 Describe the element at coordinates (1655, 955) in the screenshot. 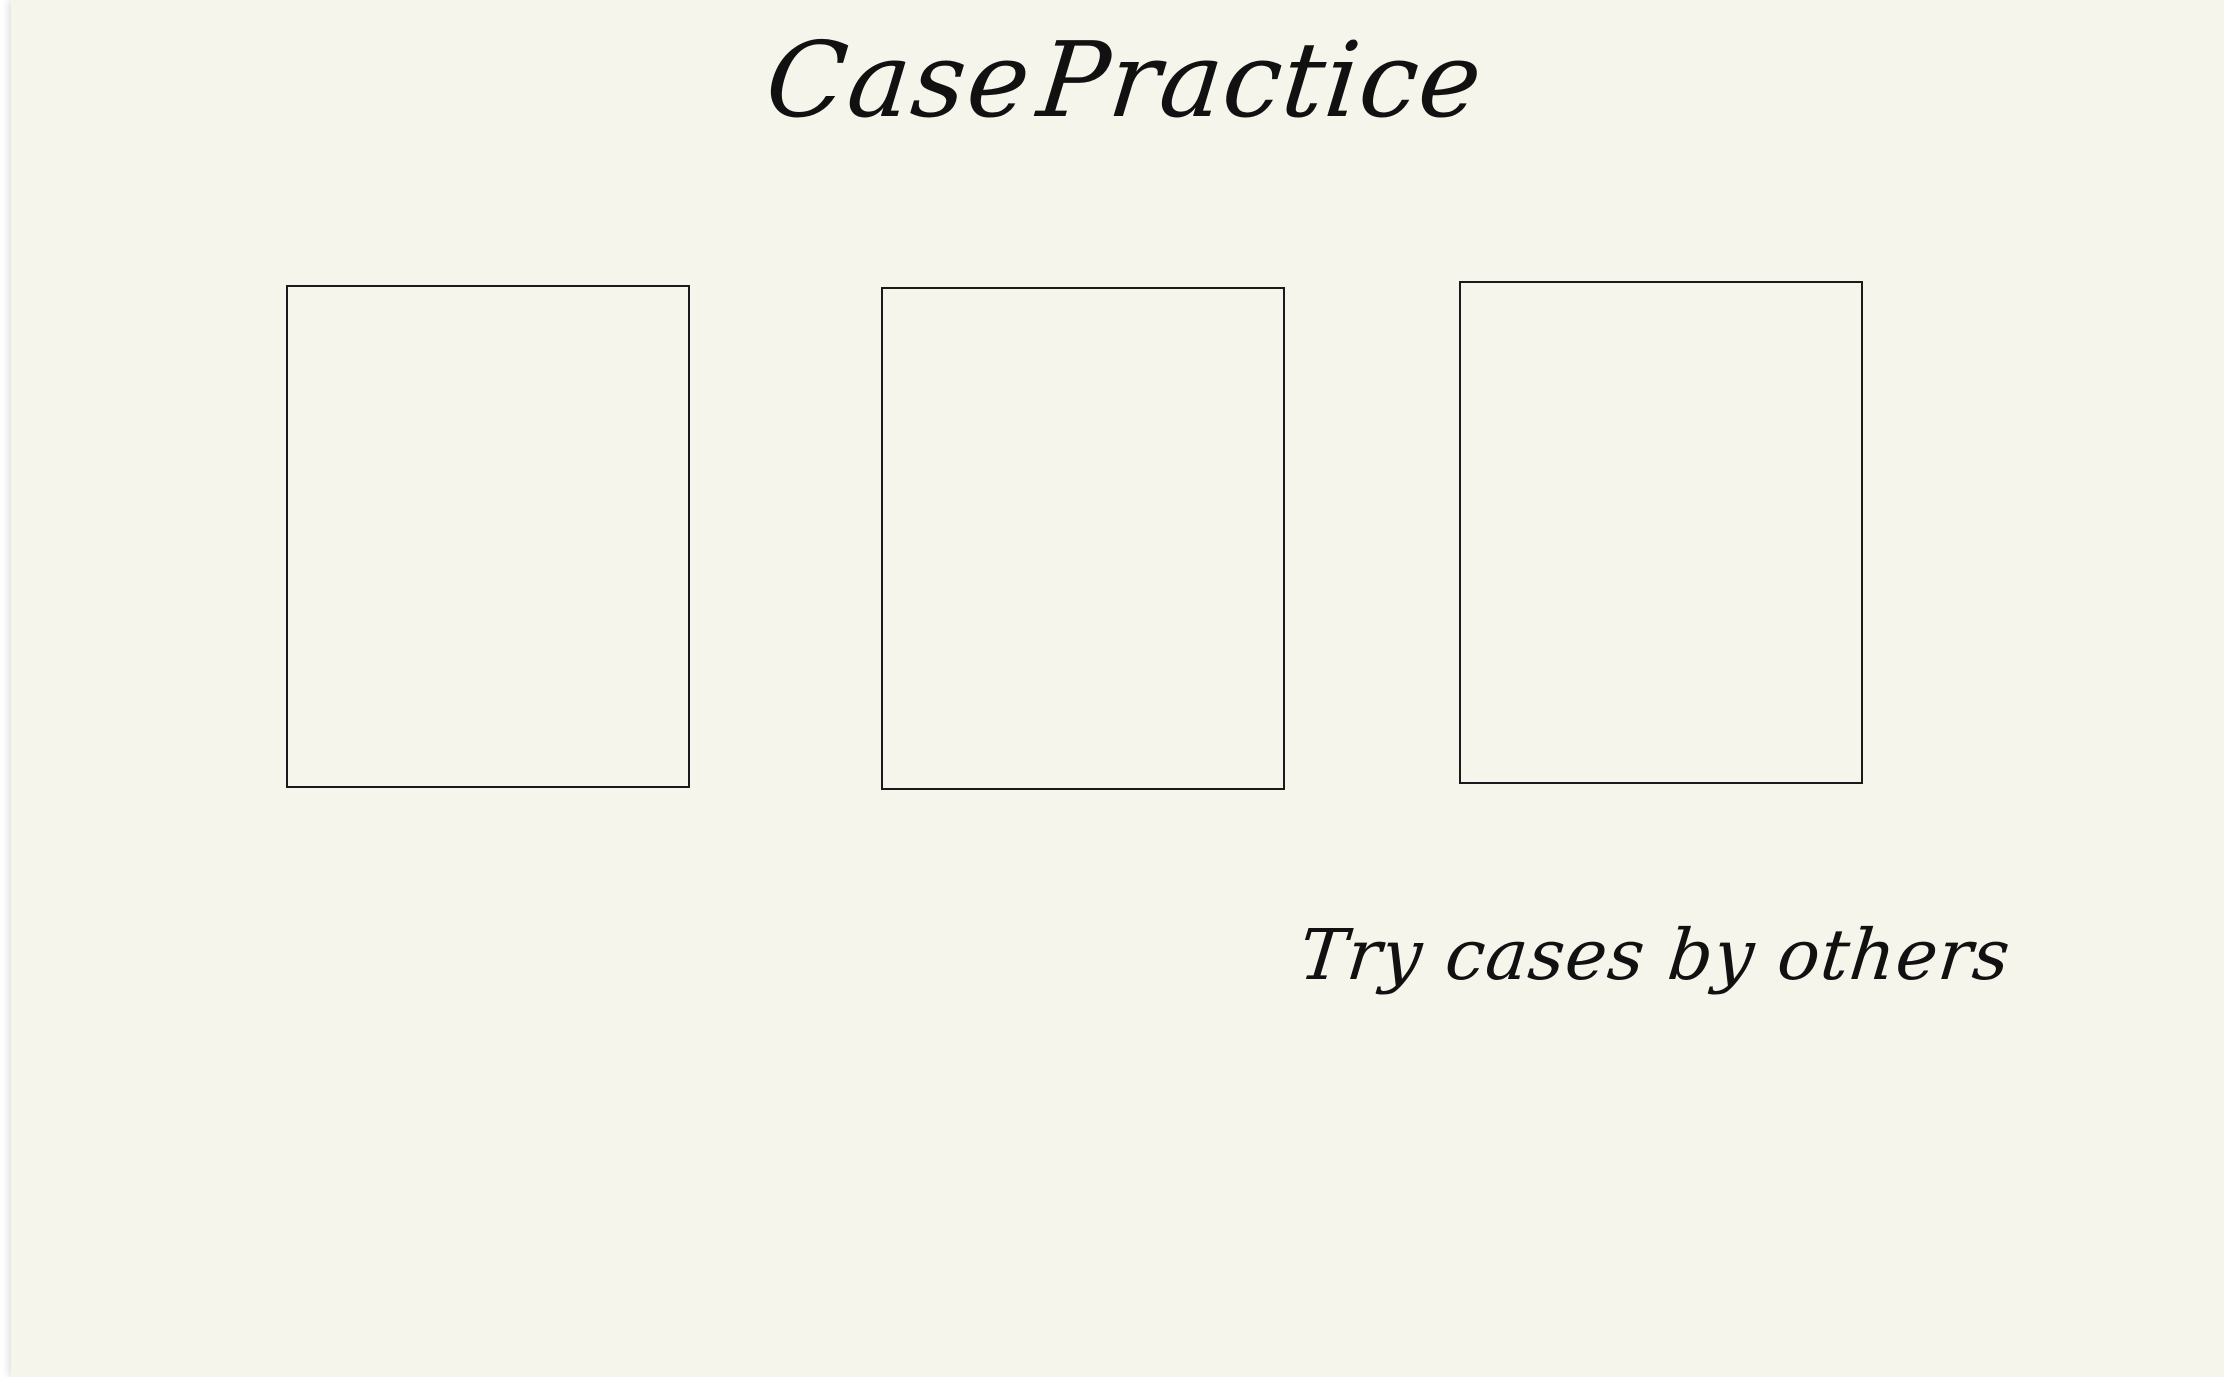

I see `try-cases-by-others-link: Try cases by others` at that location.